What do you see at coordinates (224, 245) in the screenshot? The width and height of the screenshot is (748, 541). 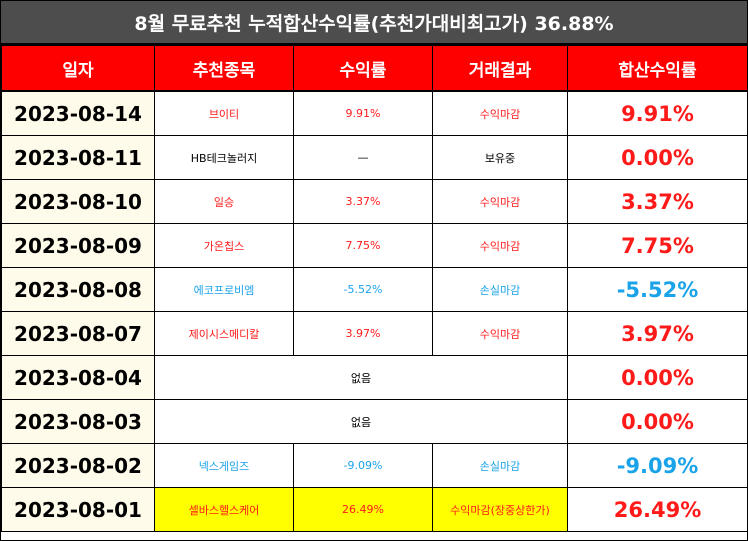 I see `row-stock: 가온칩스` at bounding box center [224, 245].